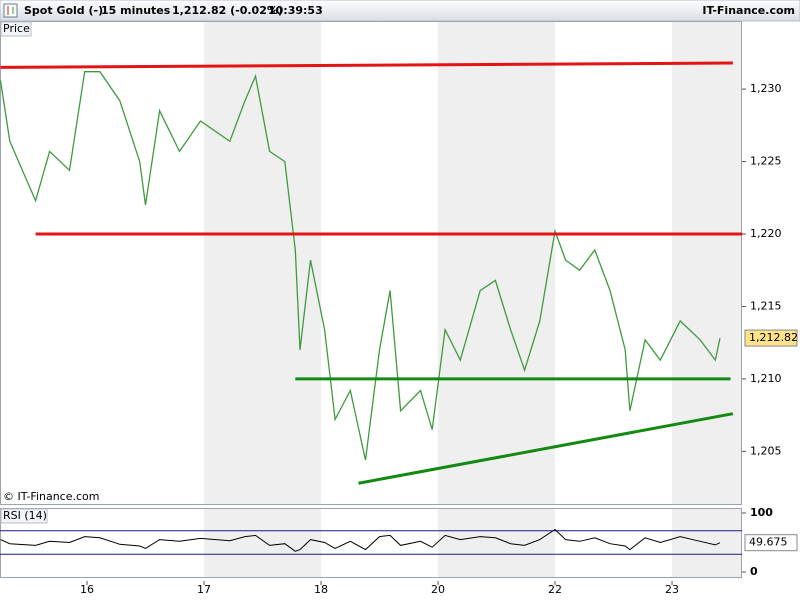  Describe the element at coordinates (754, 571) in the screenshot. I see `y-tick-label: 0` at that location.